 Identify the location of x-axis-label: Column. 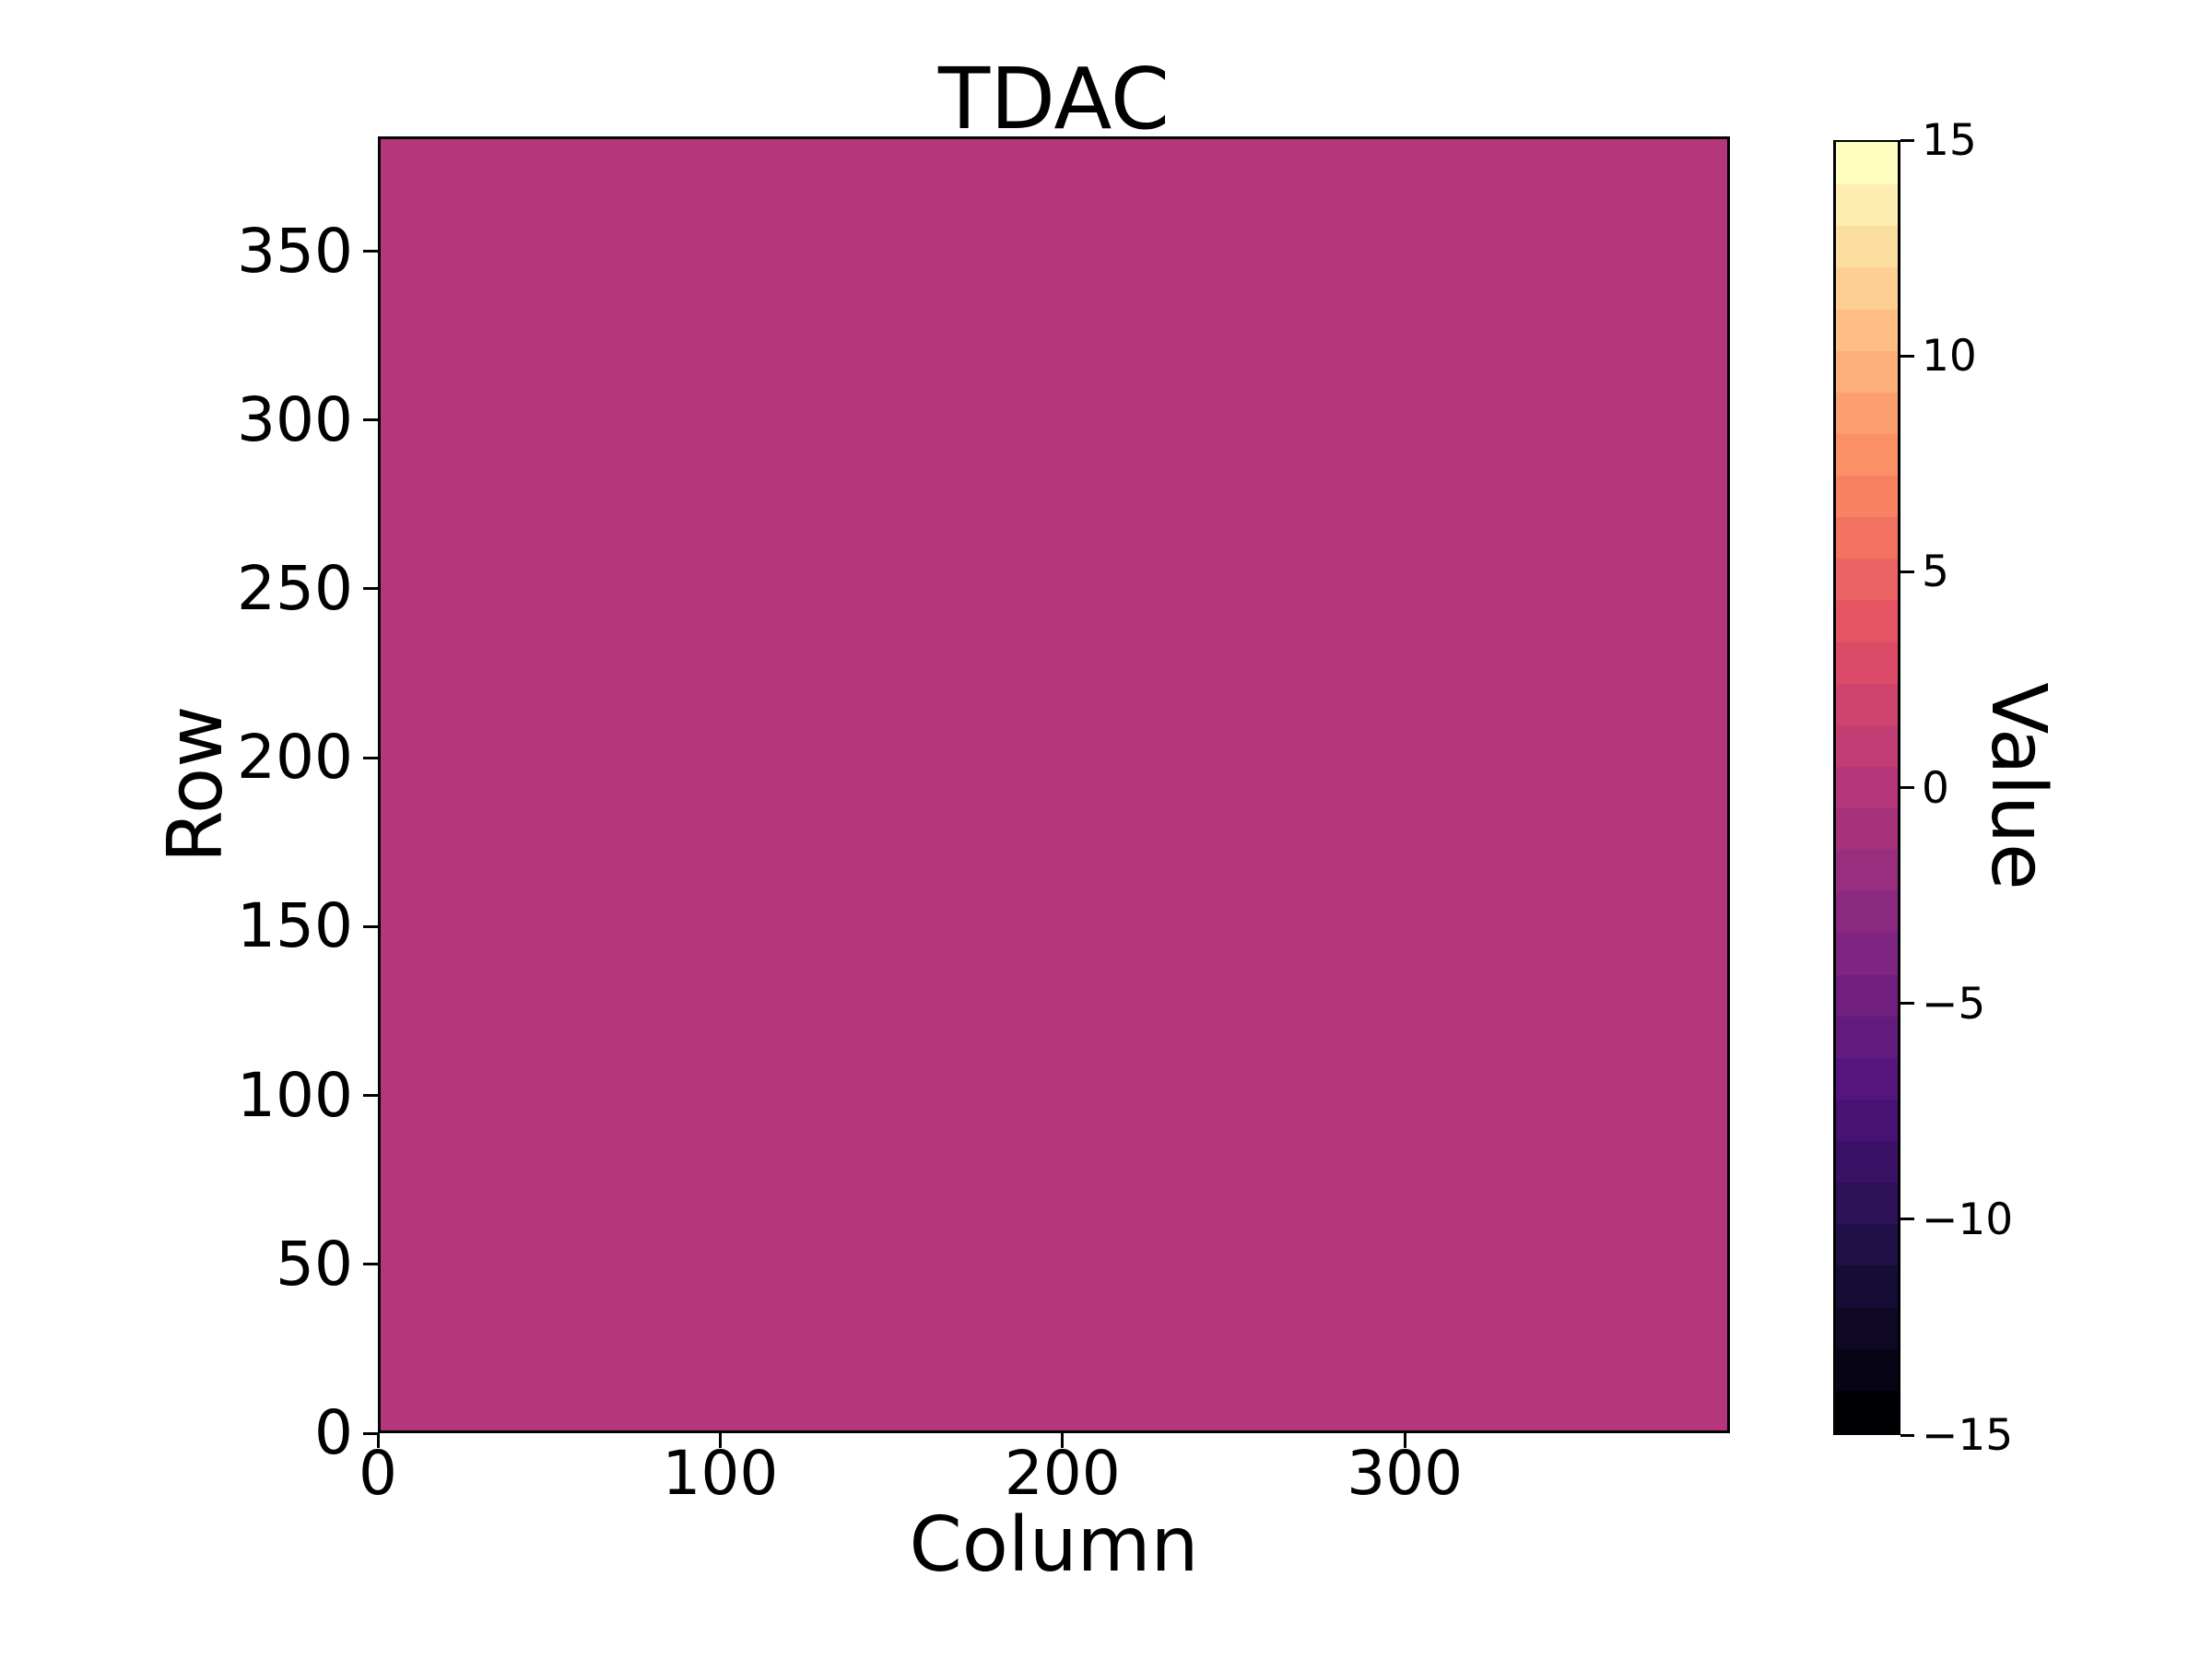
(1054, 1545).